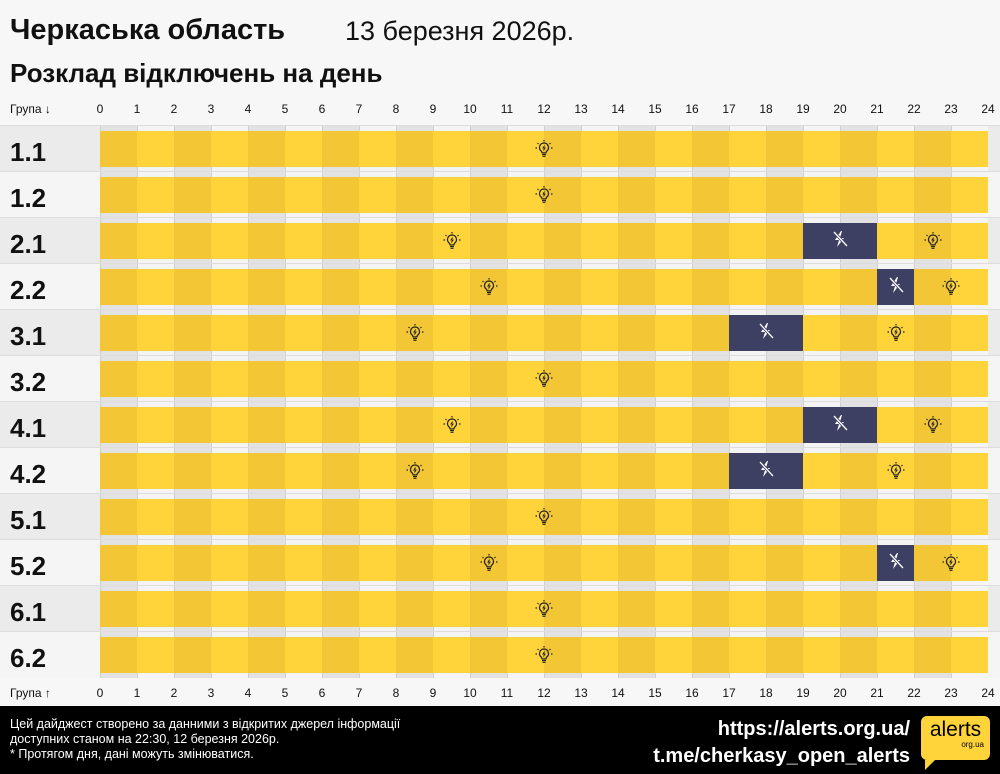 Image resolution: width=1000 pixels, height=774 pixels. I want to click on hour-tick-label: 17, so click(729, 693).